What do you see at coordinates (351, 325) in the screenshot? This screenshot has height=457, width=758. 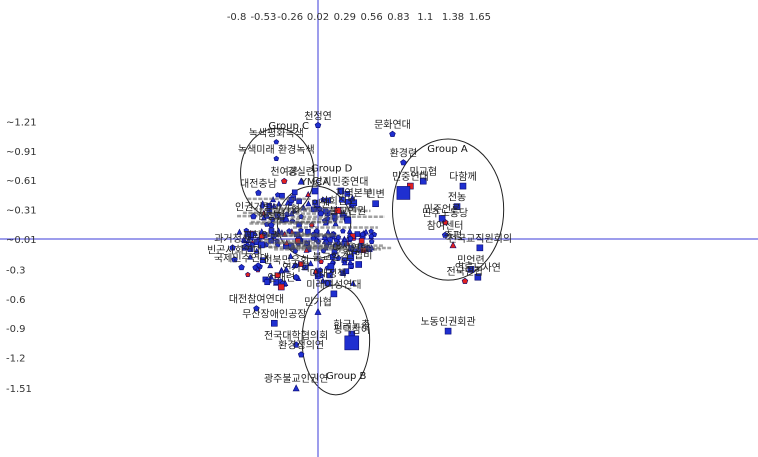 I see `point-label: 한국노총` at bounding box center [351, 325].